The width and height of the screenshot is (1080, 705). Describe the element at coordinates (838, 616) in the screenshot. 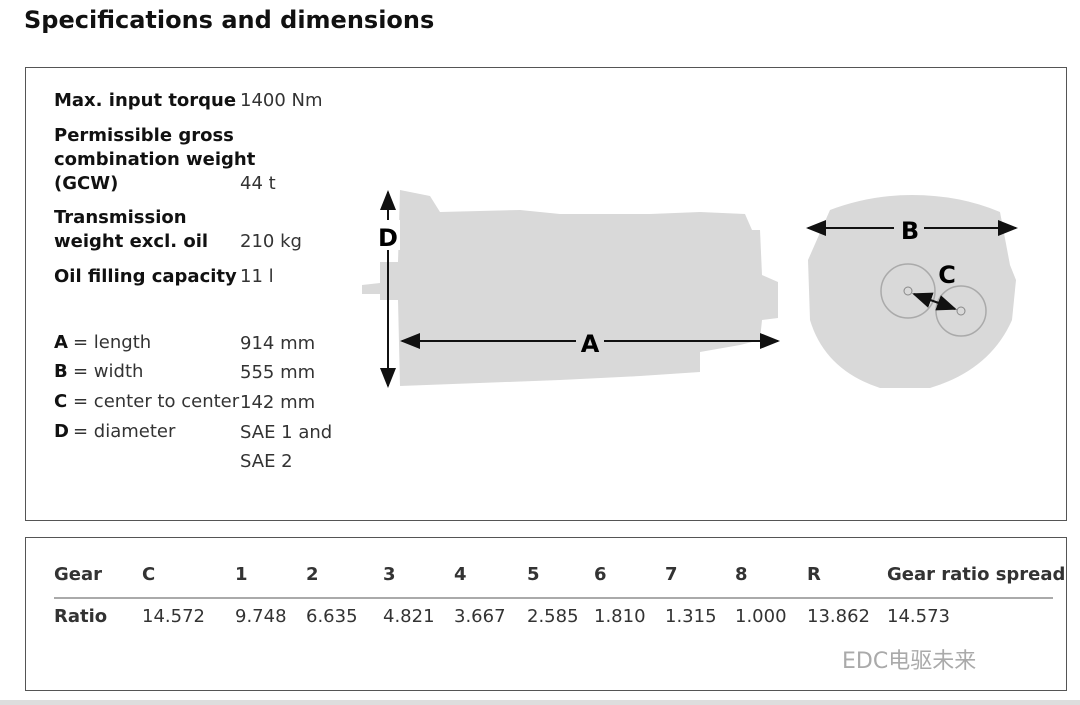

I see `table-cell: 13.862` at that location.